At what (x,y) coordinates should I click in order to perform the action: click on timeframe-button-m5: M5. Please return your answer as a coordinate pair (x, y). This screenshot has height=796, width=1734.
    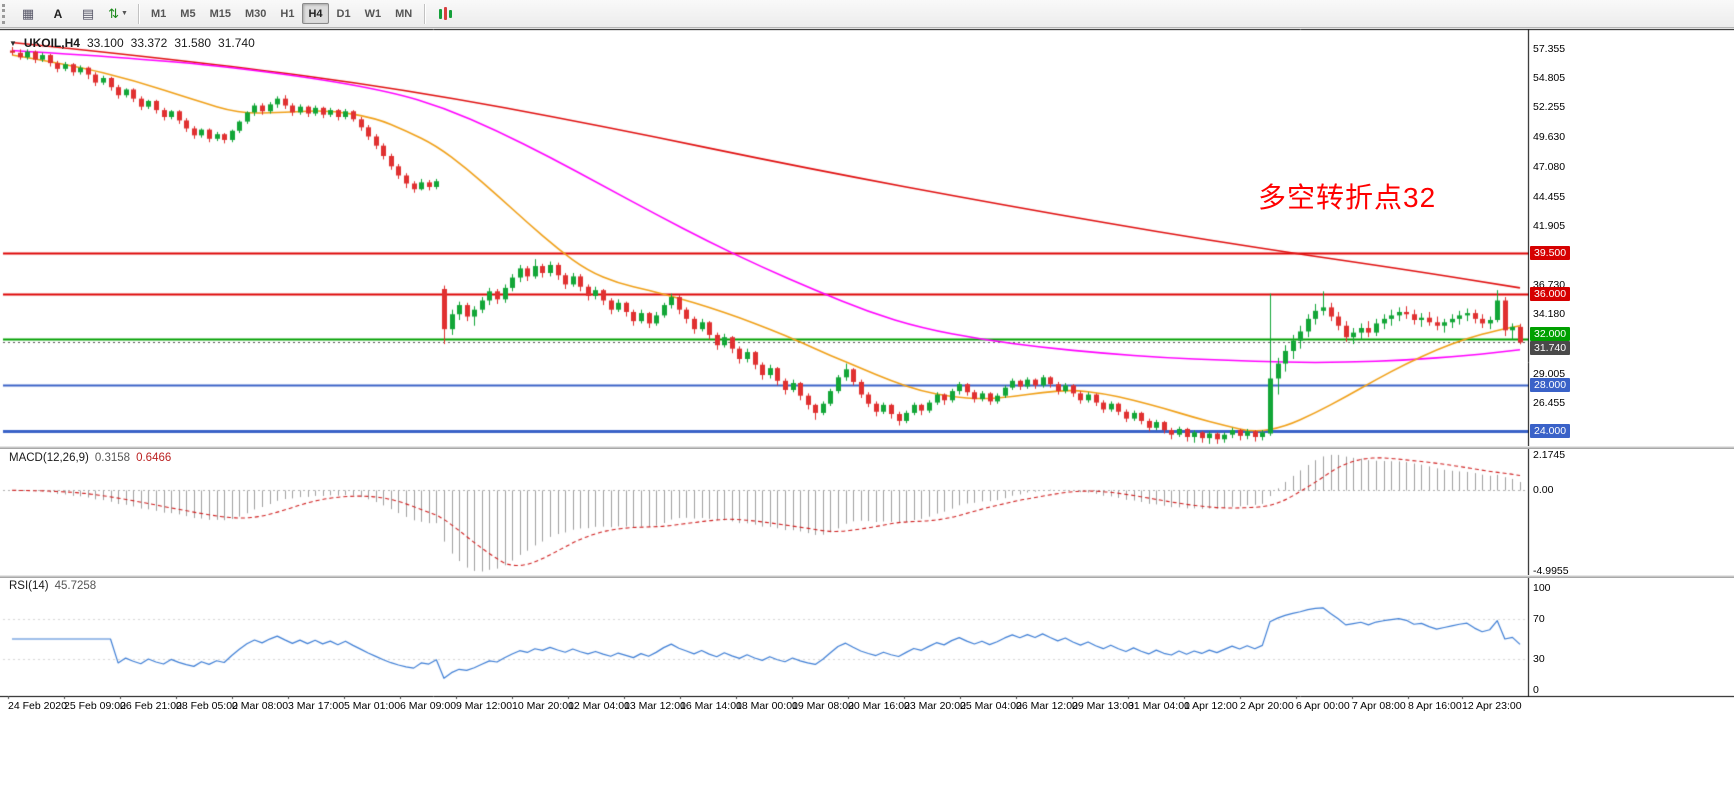
    Looking at the image, I should click on (188, 13).